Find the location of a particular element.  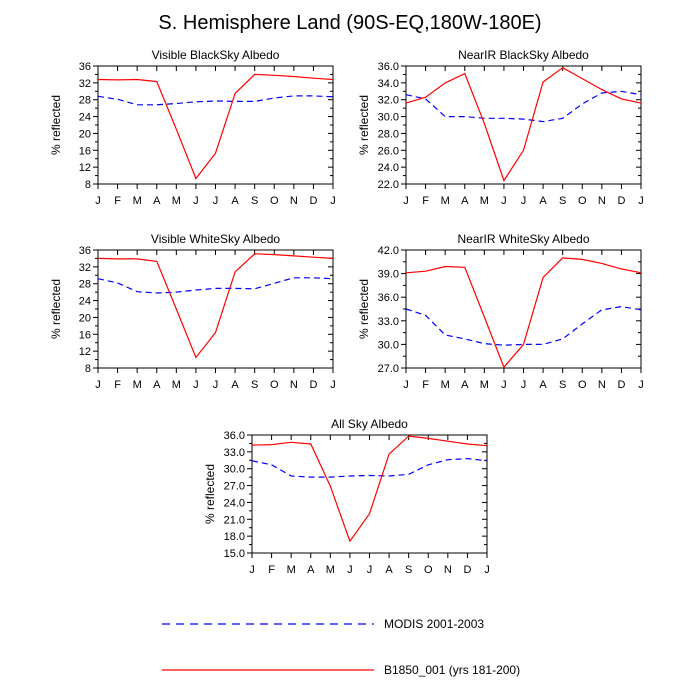

y-tick-label: 36 is located at coordinates (85, 67).